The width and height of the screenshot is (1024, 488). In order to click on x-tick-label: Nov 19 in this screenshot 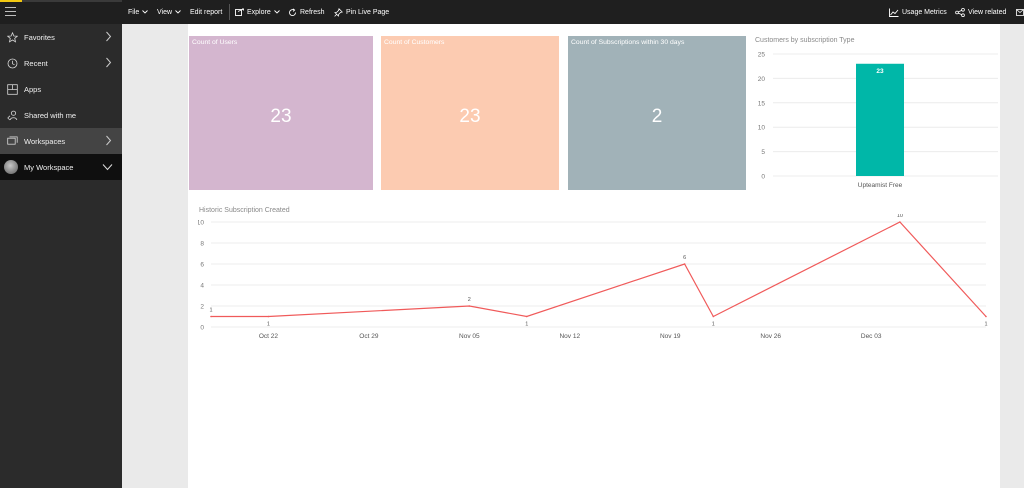, I will do `click(670, 336)`.